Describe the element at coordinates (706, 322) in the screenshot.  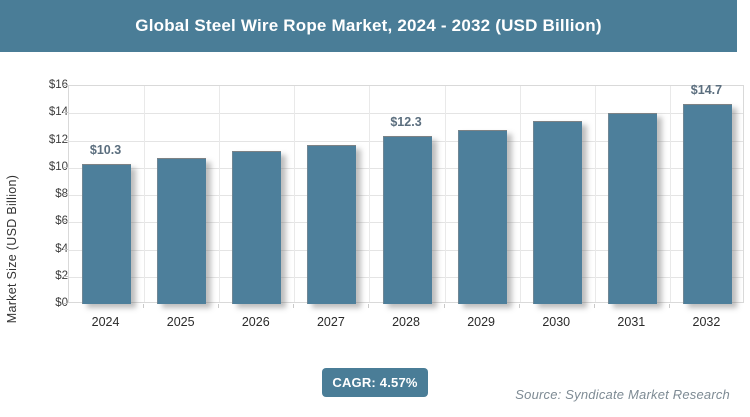
I see `x-category-label: 2032` at that location.